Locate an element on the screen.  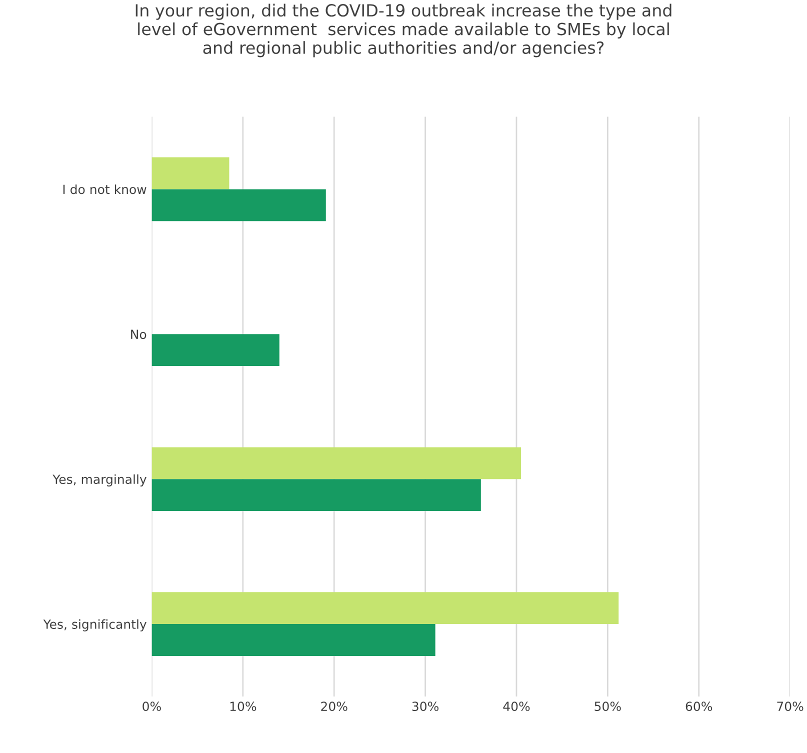
x-tick-label: 70% is located at coordinates (790, 707).